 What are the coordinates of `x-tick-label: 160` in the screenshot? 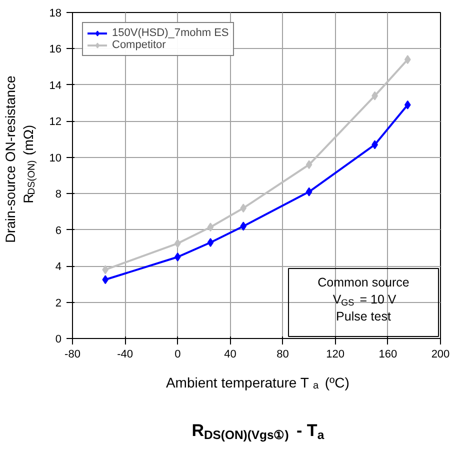 It's located at (388, 354).